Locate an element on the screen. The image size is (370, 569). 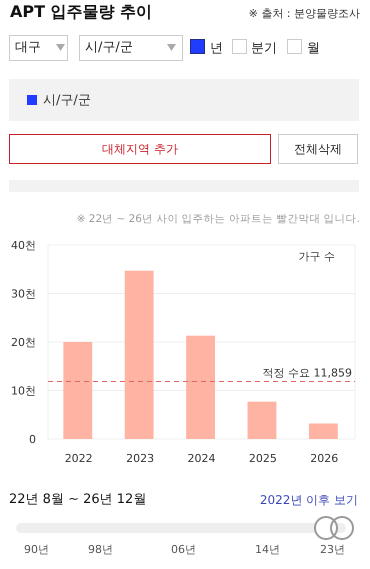
x-tick-label: 2025 is located at coordinates (262, 458).